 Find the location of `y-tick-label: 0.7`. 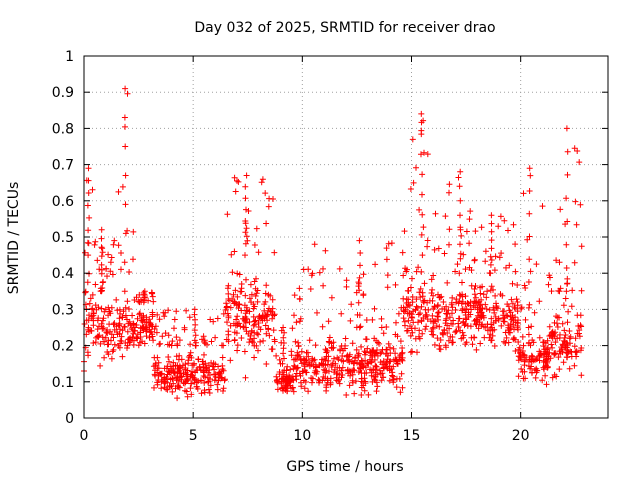

y-tick-label: 0.7 is located at coordinates (63, 166).